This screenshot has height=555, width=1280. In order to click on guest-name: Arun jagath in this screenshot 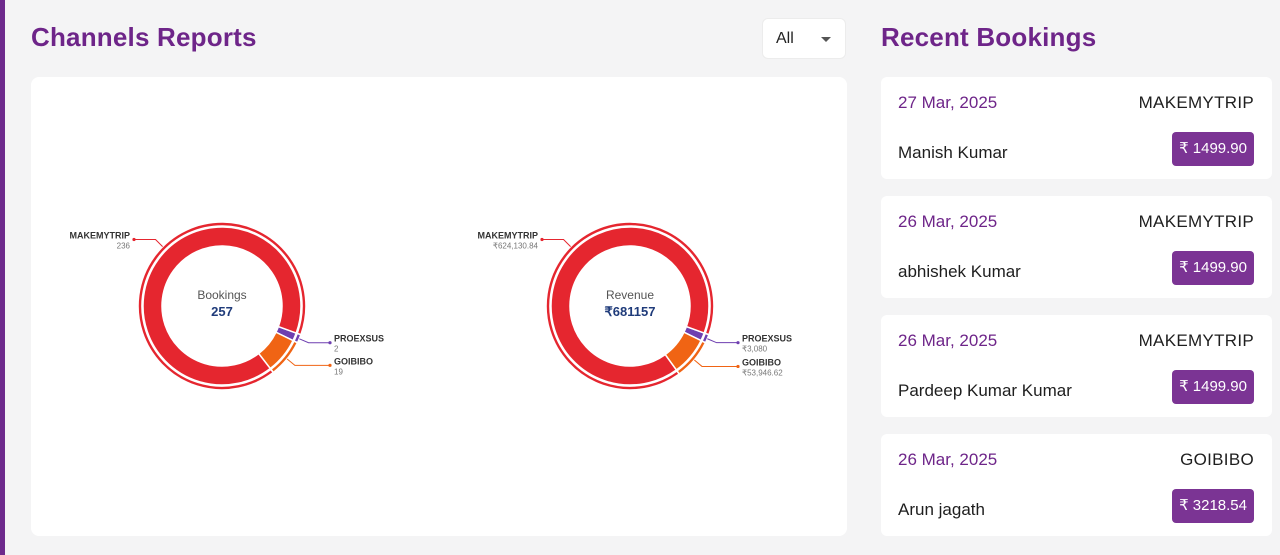, I will do `click(941, 509)`.